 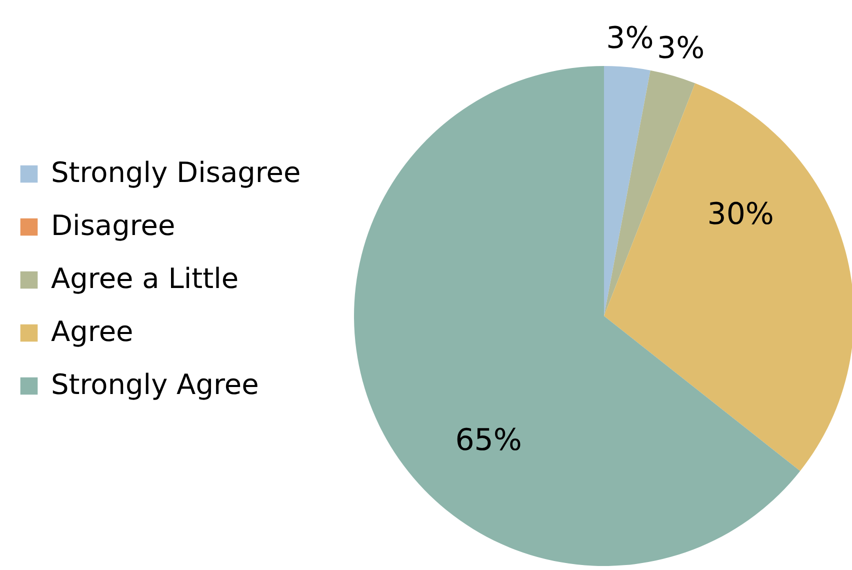 I want to click on legend-label: Strongly Disagree, so click(x=176, y=172).